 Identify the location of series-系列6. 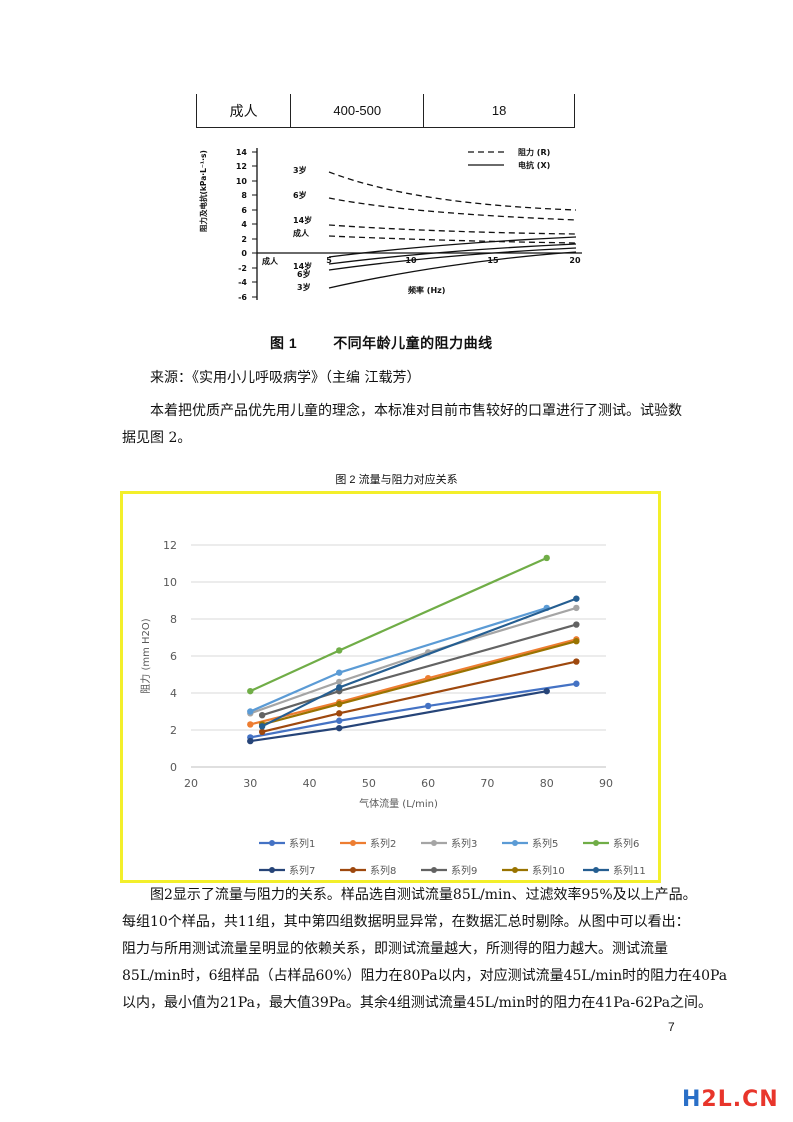
(398, 624).